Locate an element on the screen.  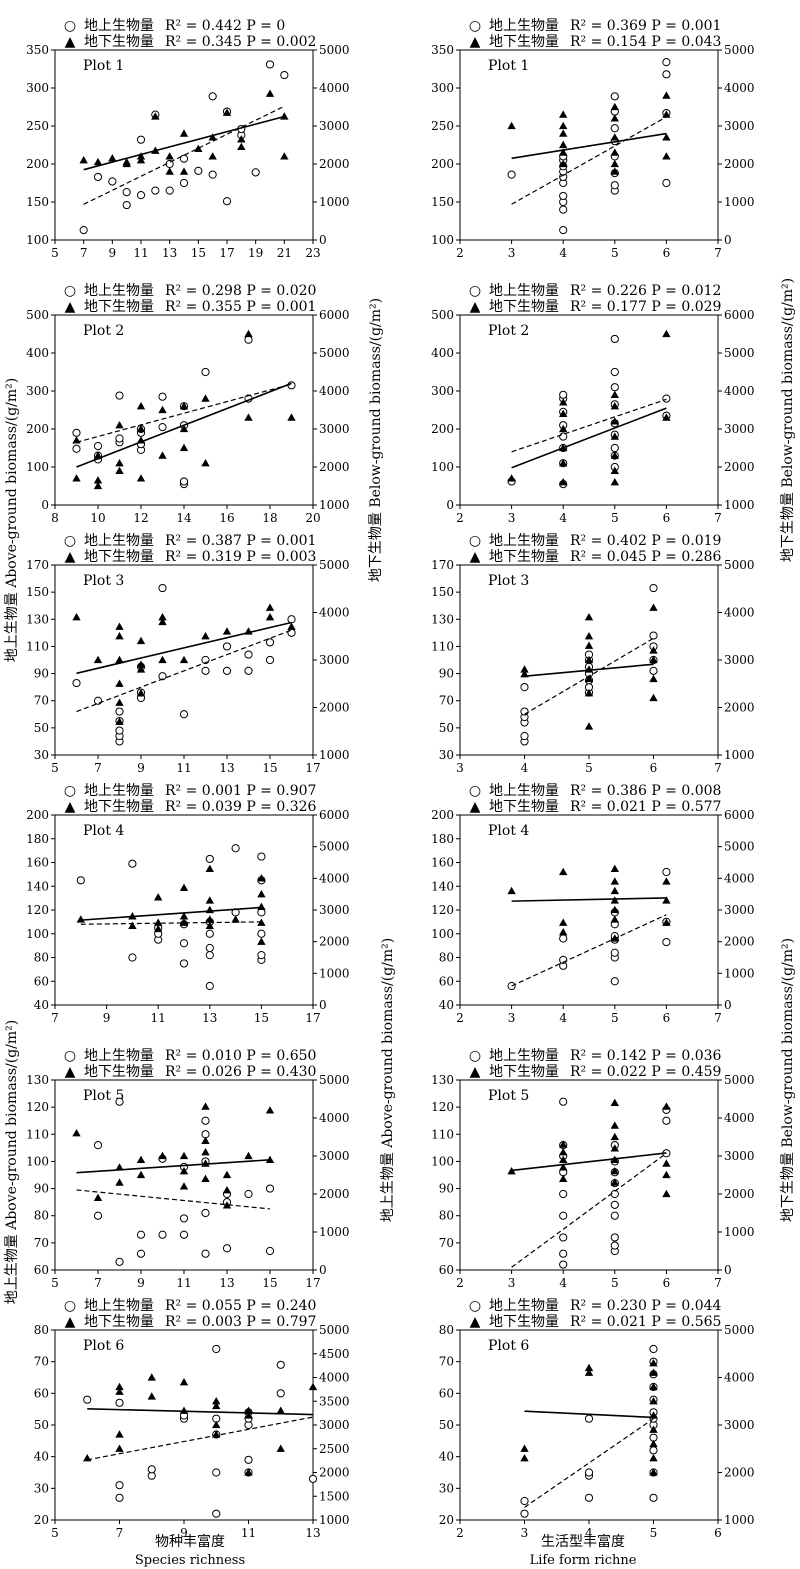
x-tick-label: 11 is located at coordinates (183, 768).